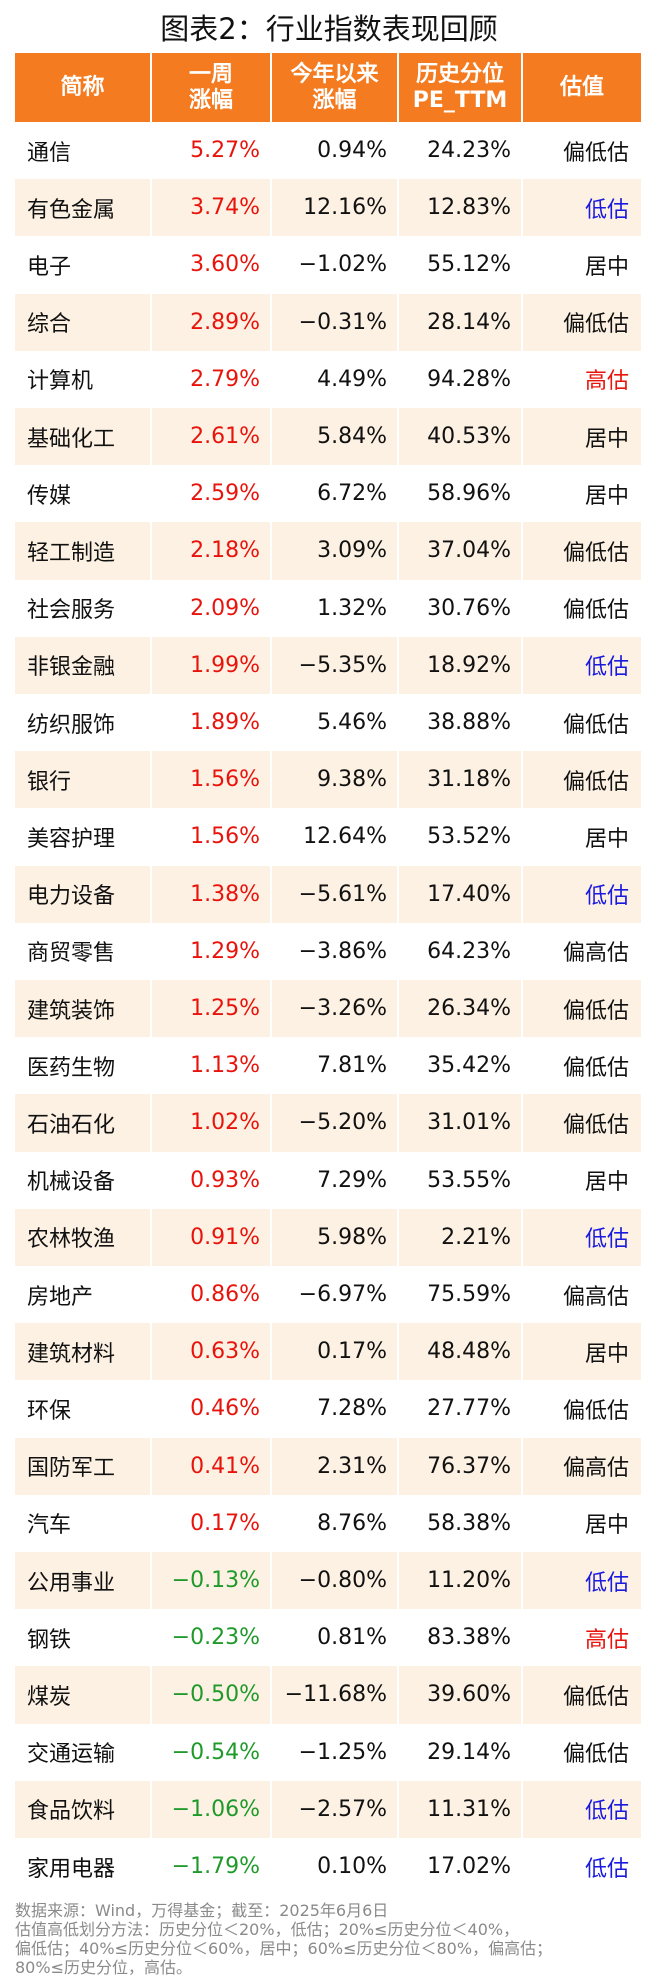 This screenshot has height=1980, width=658. What do you see at coordinates (461, 1009) in the screenshot?
I see `value-cell: 26.34%` at bounding box center [461, 1009].